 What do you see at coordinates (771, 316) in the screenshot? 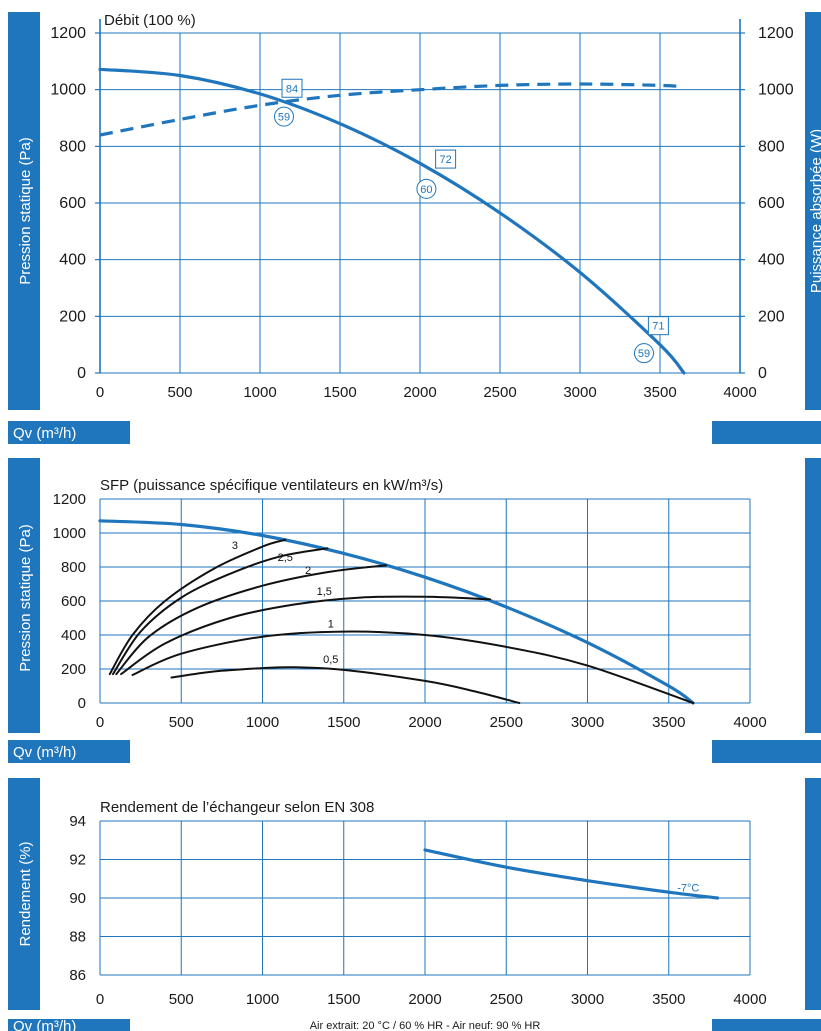
I see `y-tick-label-right: 200` at bounding box center [771, 316].